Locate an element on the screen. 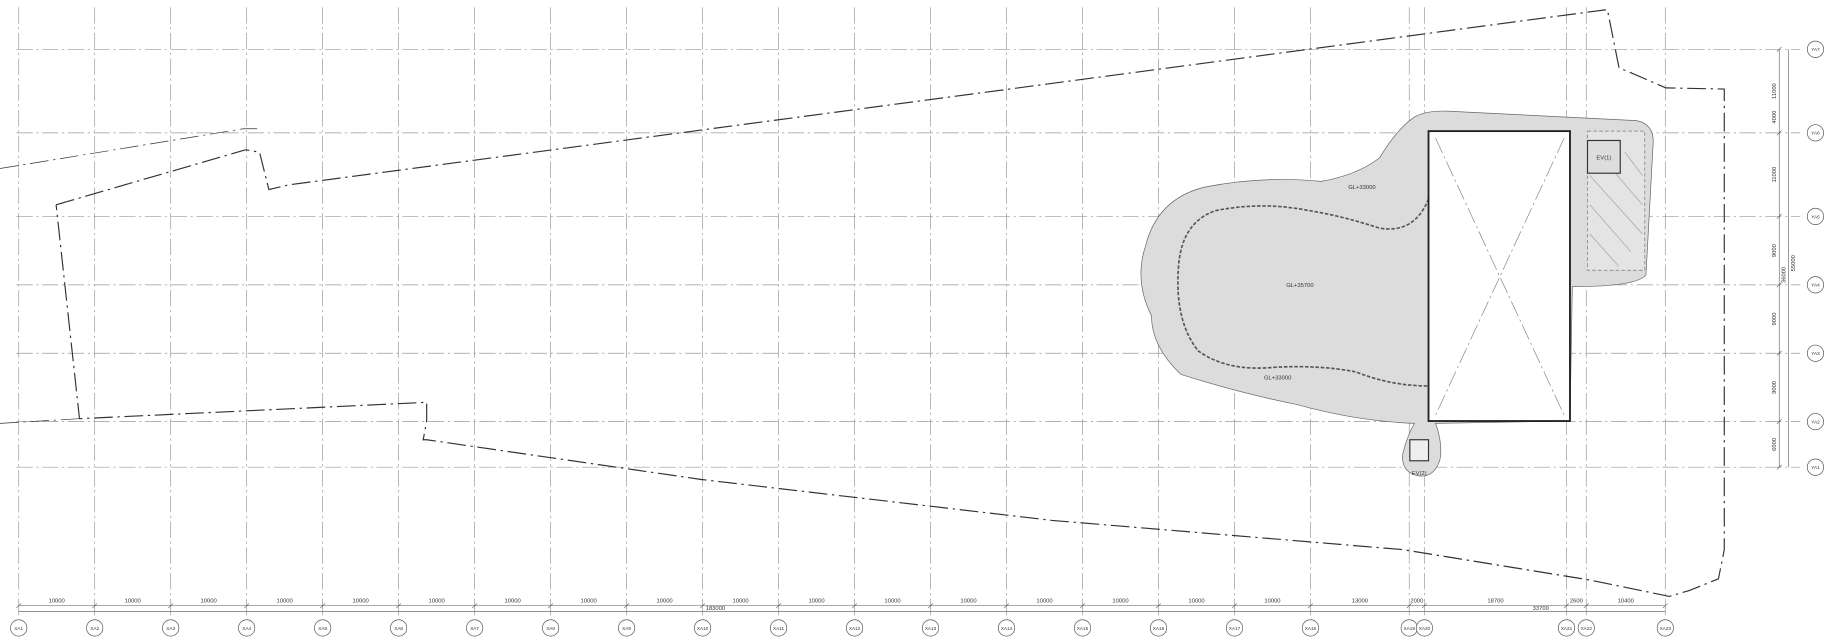 The height and width of the screenshot is (641, 1833). dimension: 10400 is located at coordinates (1626, 602).